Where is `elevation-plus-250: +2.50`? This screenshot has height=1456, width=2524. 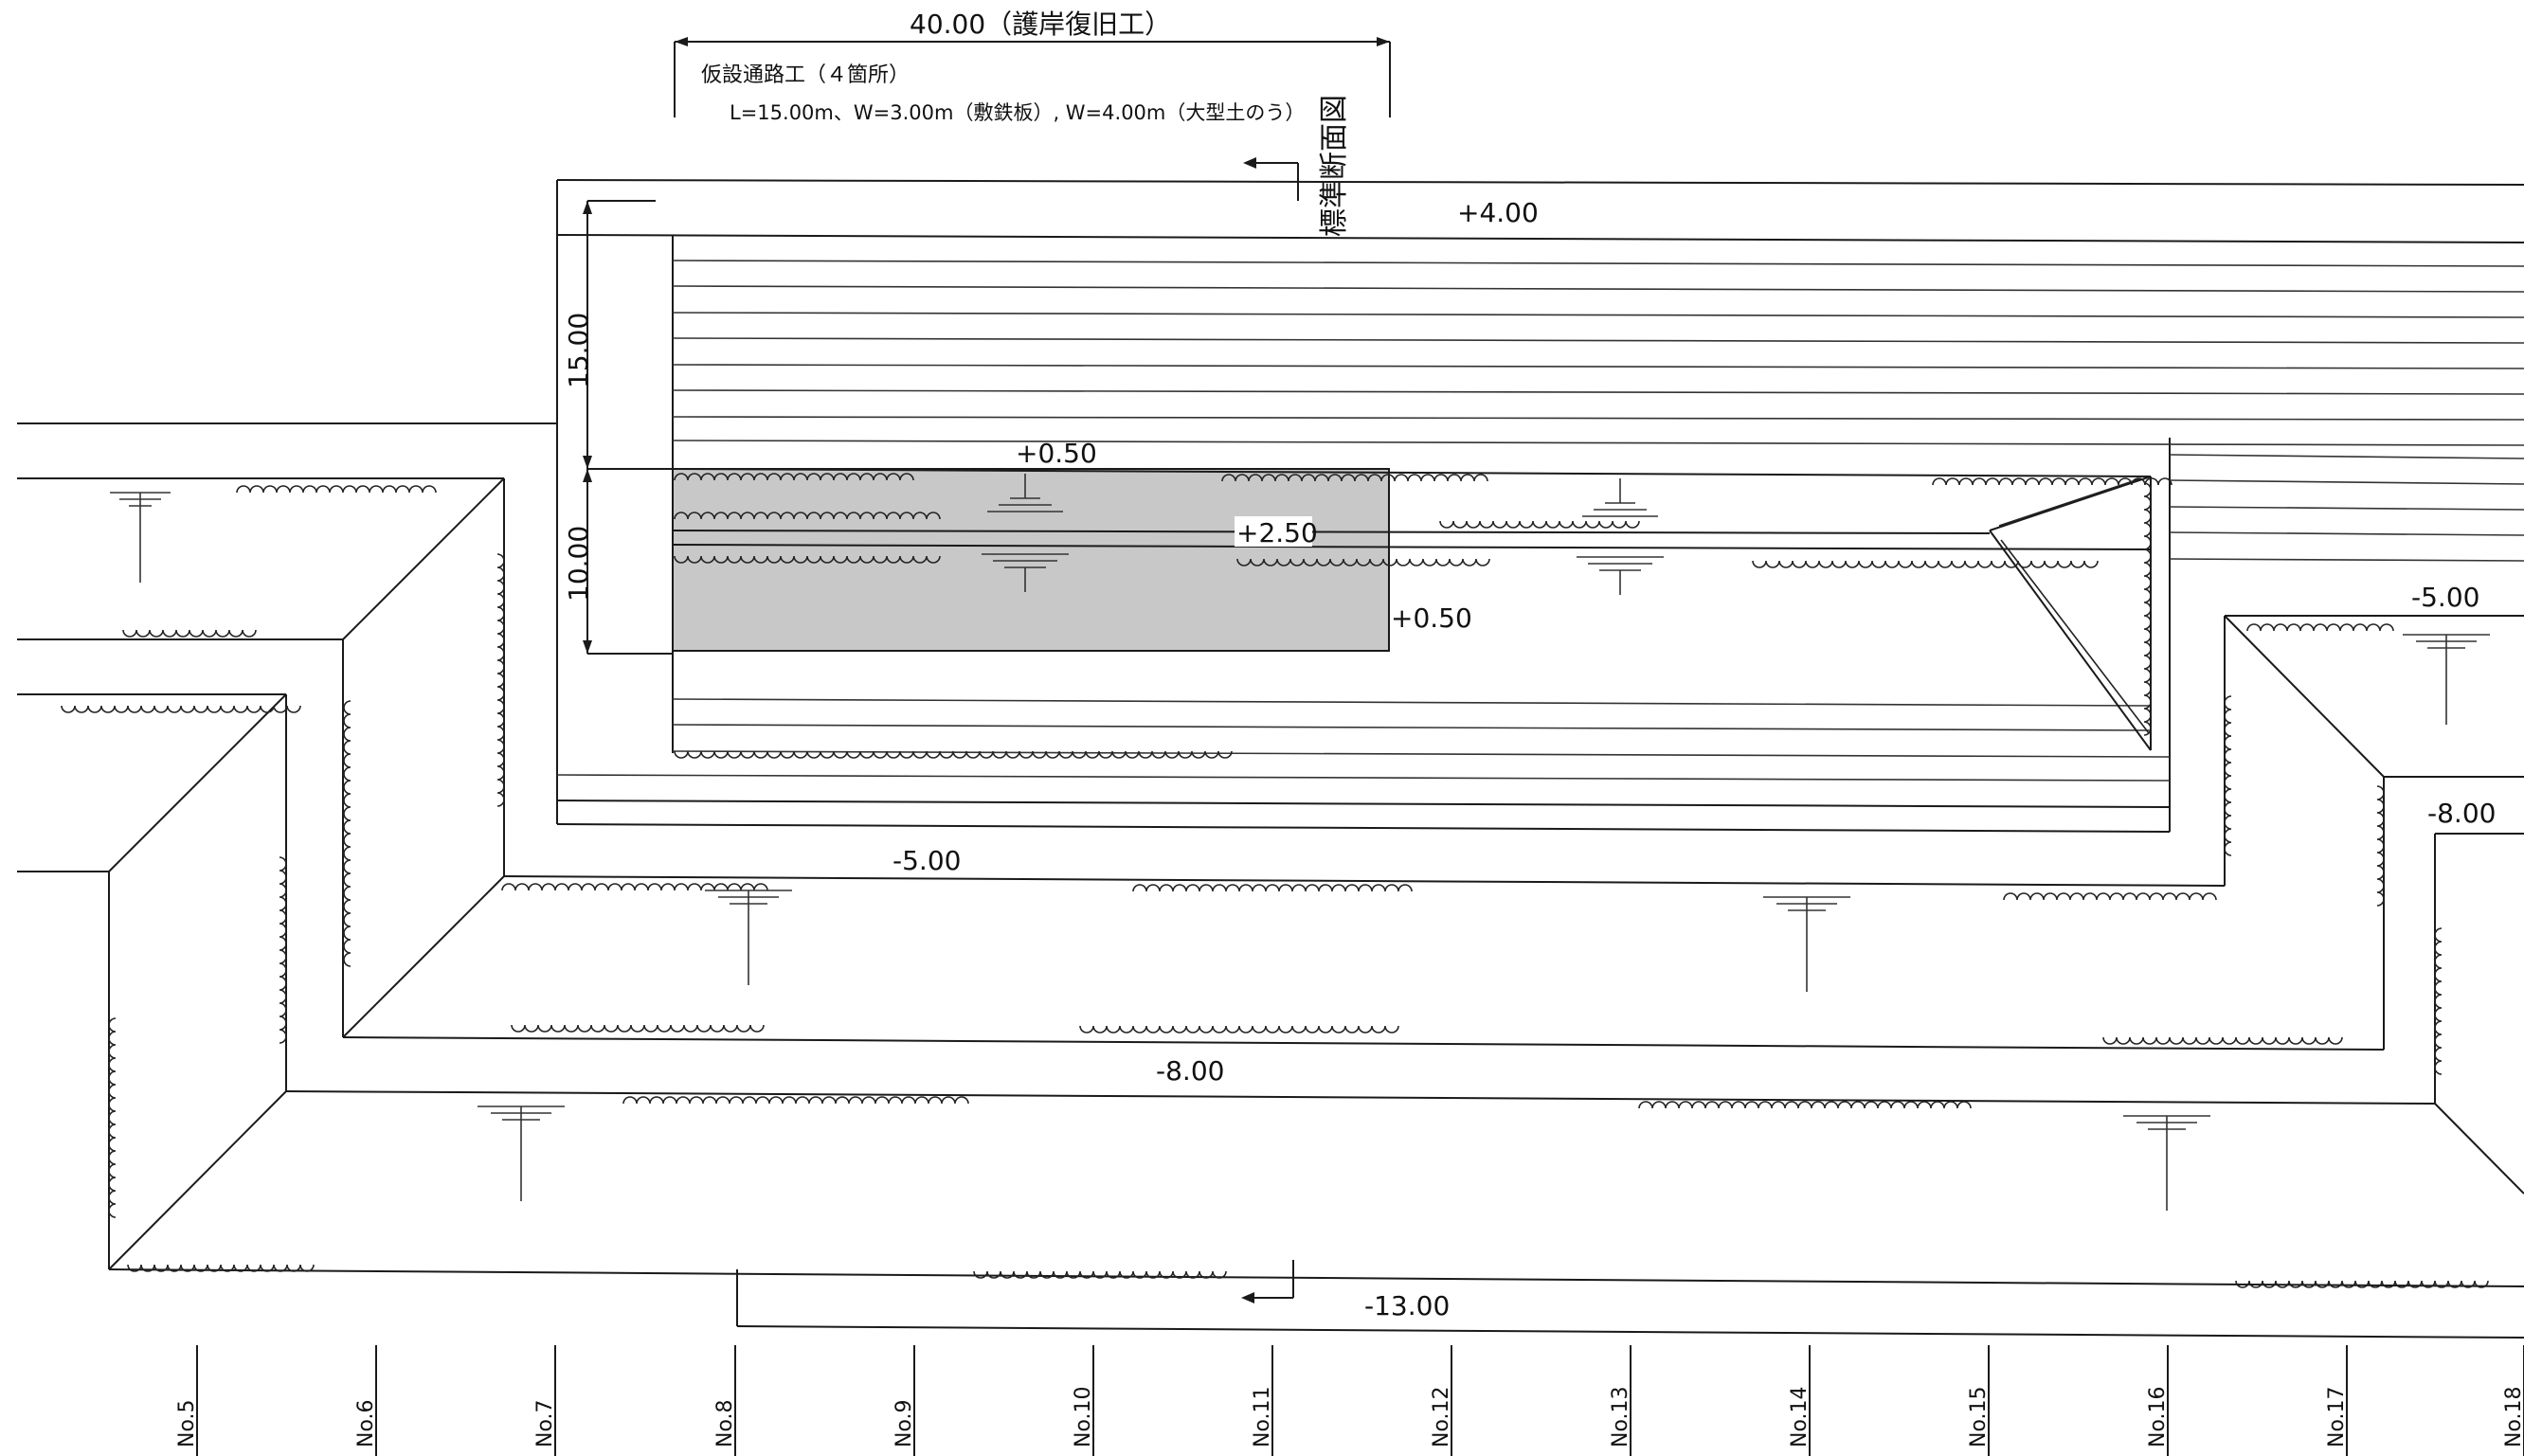
elevation-plus-250: +2.50 is located at coordinates (1277, 532).